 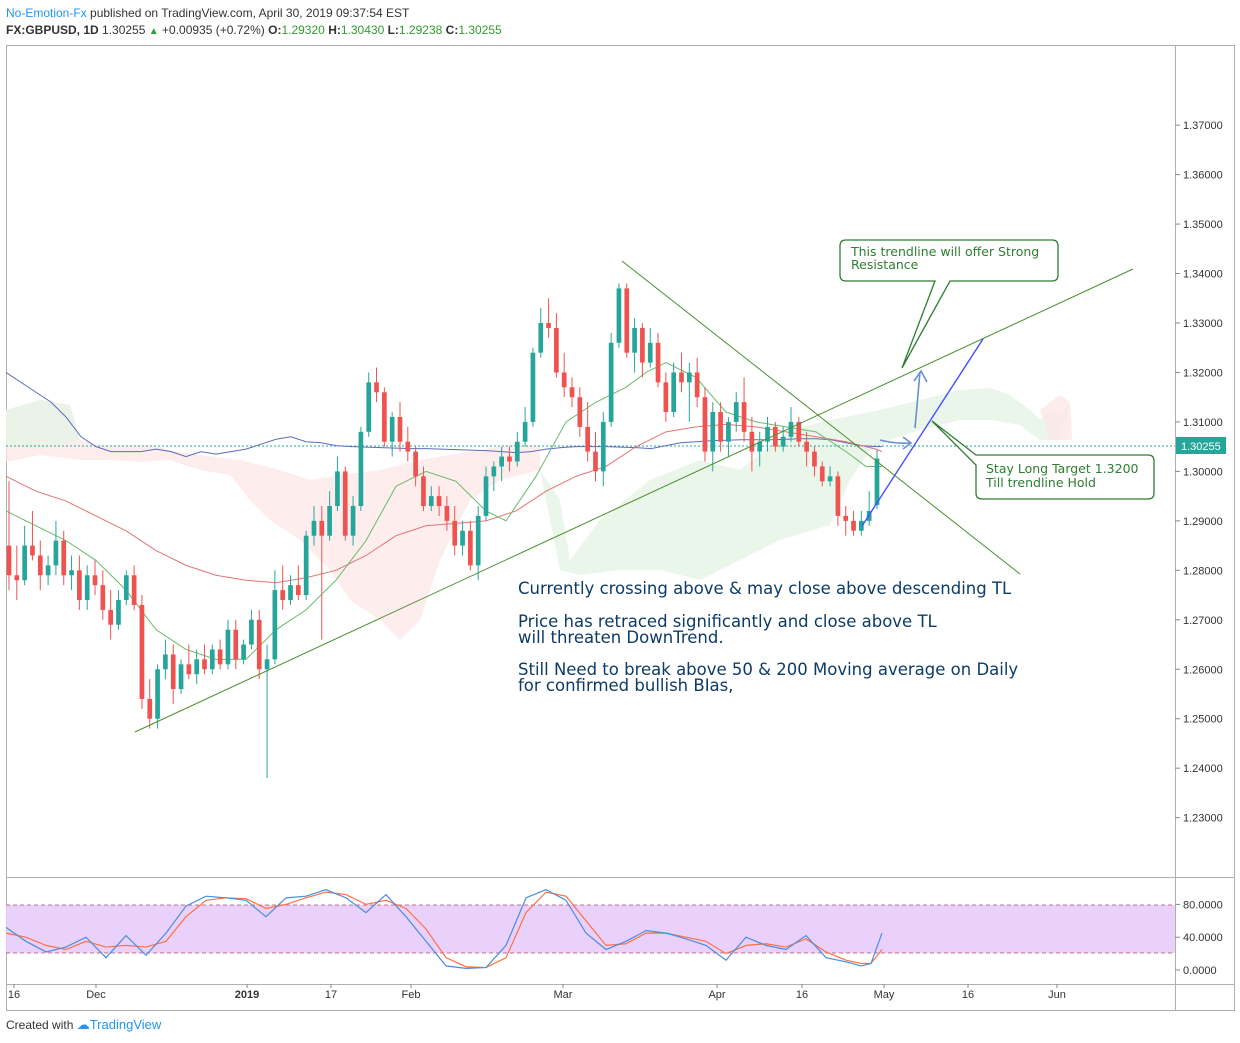 I want to click on stoch-k-line, so click(x=444, y=928).